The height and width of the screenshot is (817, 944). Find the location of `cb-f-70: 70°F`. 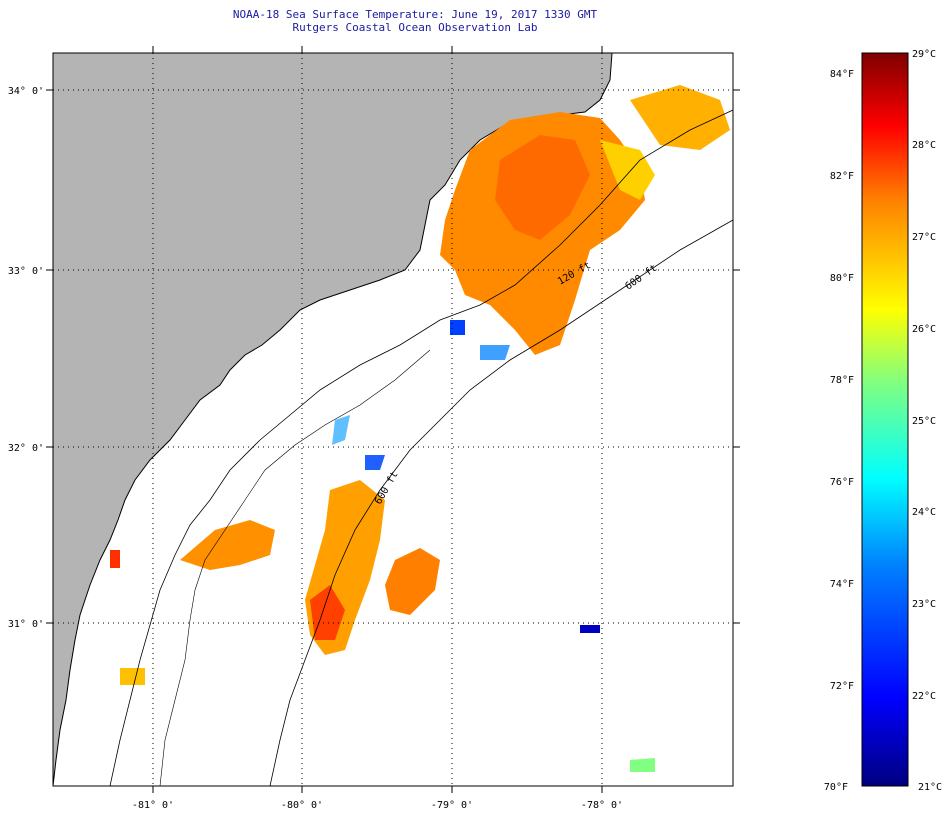

cb-f-70: 70°F is located at coordinates (836, 787).